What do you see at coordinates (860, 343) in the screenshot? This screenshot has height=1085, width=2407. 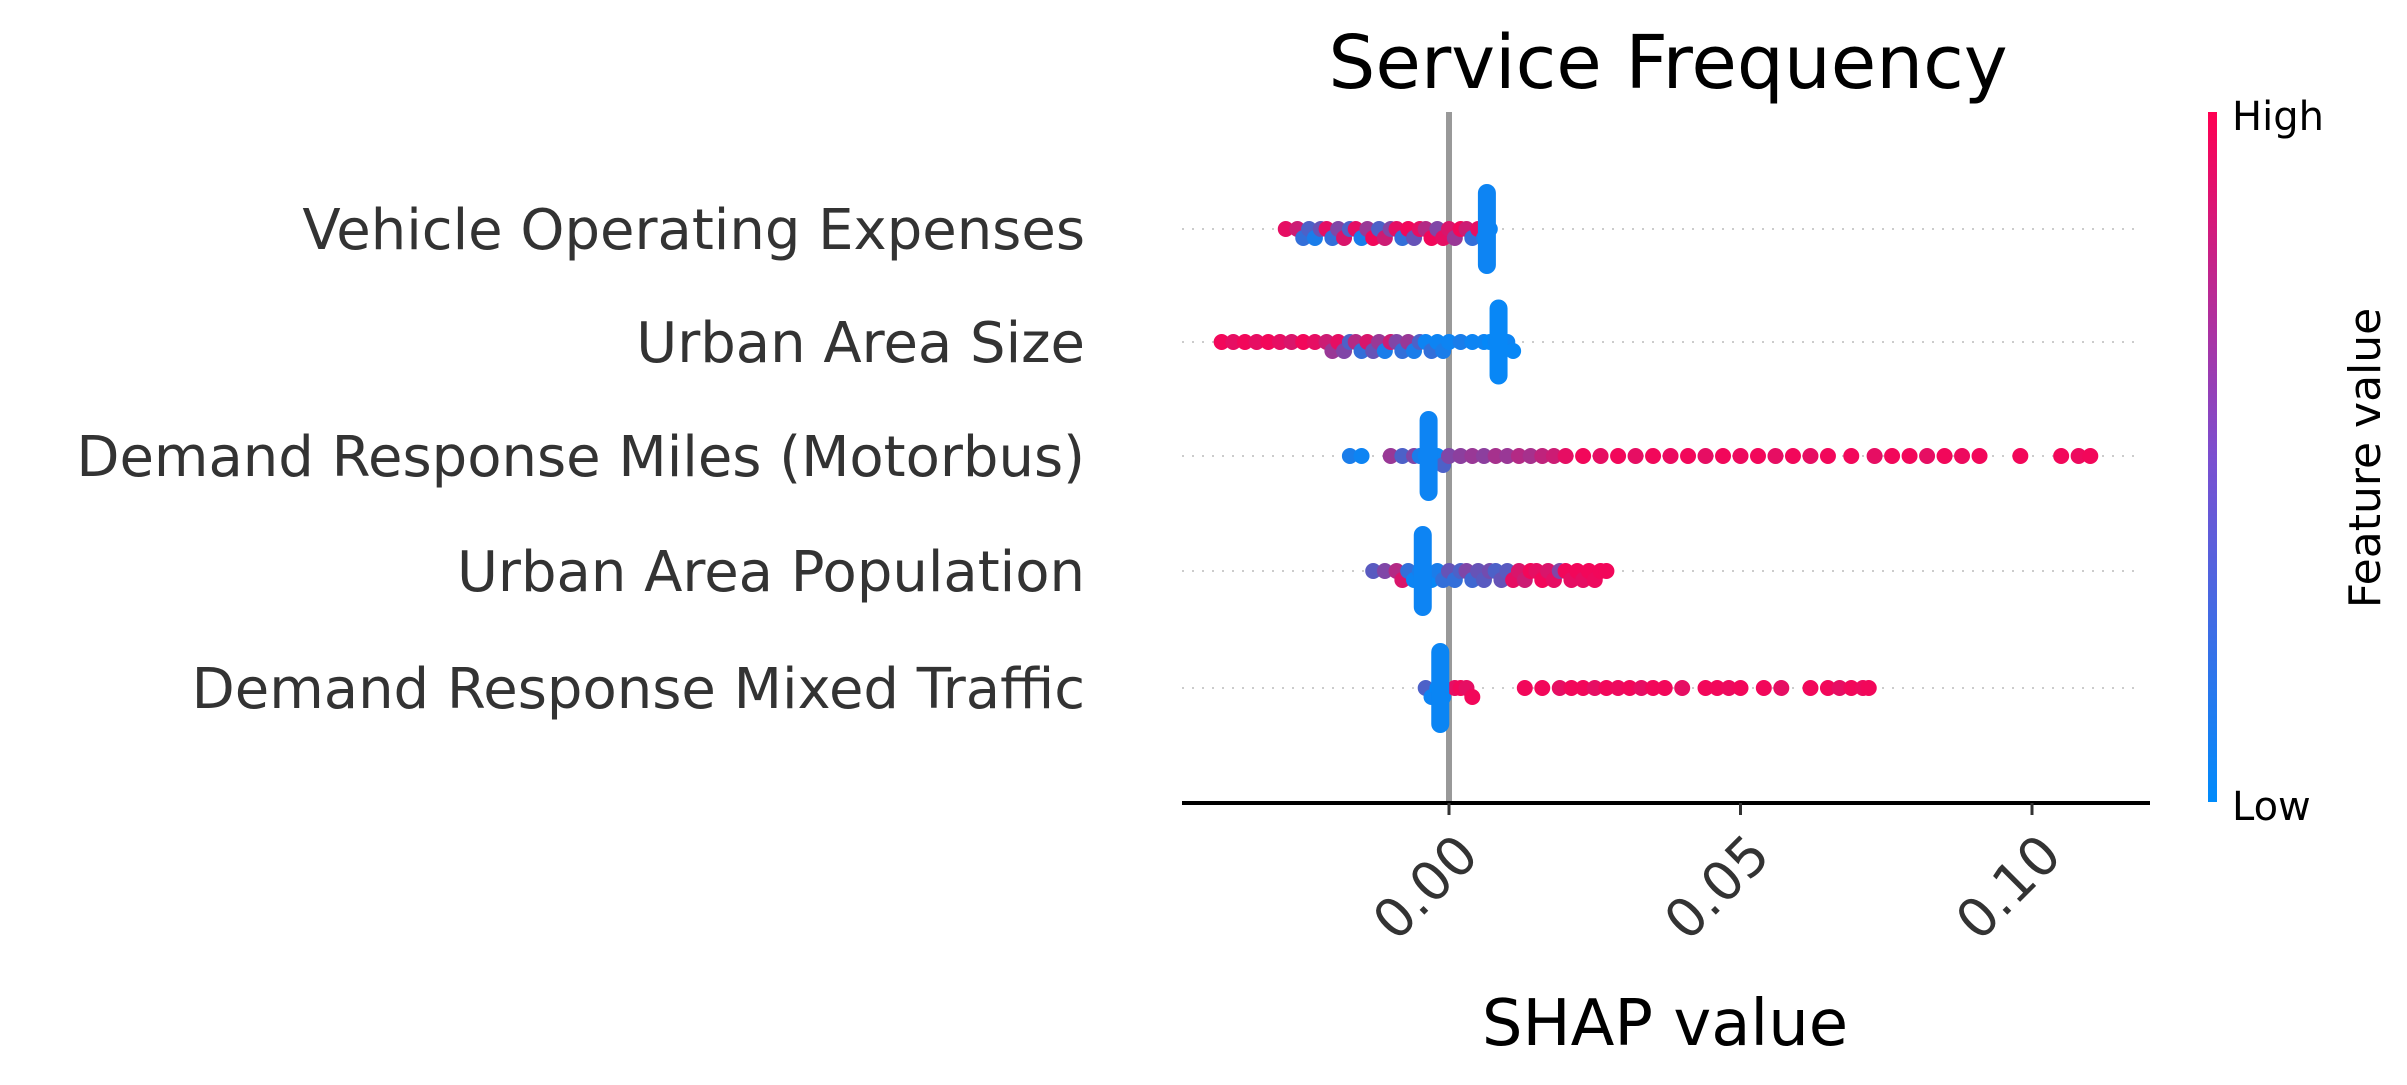 I see `feature-label: Urban Area Size` at bounding box center [860, 343].